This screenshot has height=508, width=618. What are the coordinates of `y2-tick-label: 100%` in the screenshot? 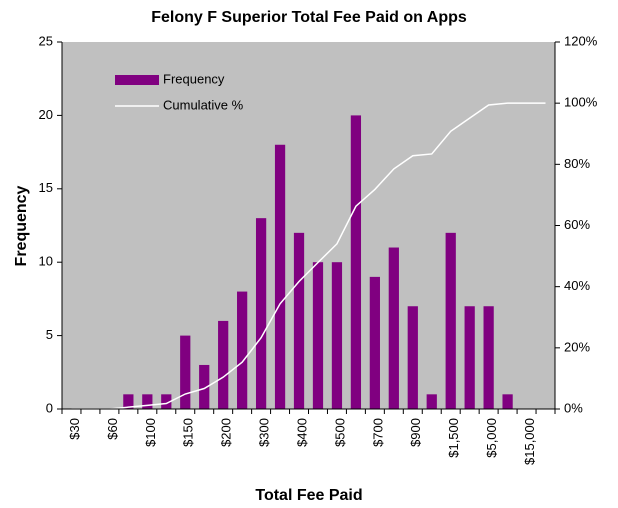 It's located at (581, 102).